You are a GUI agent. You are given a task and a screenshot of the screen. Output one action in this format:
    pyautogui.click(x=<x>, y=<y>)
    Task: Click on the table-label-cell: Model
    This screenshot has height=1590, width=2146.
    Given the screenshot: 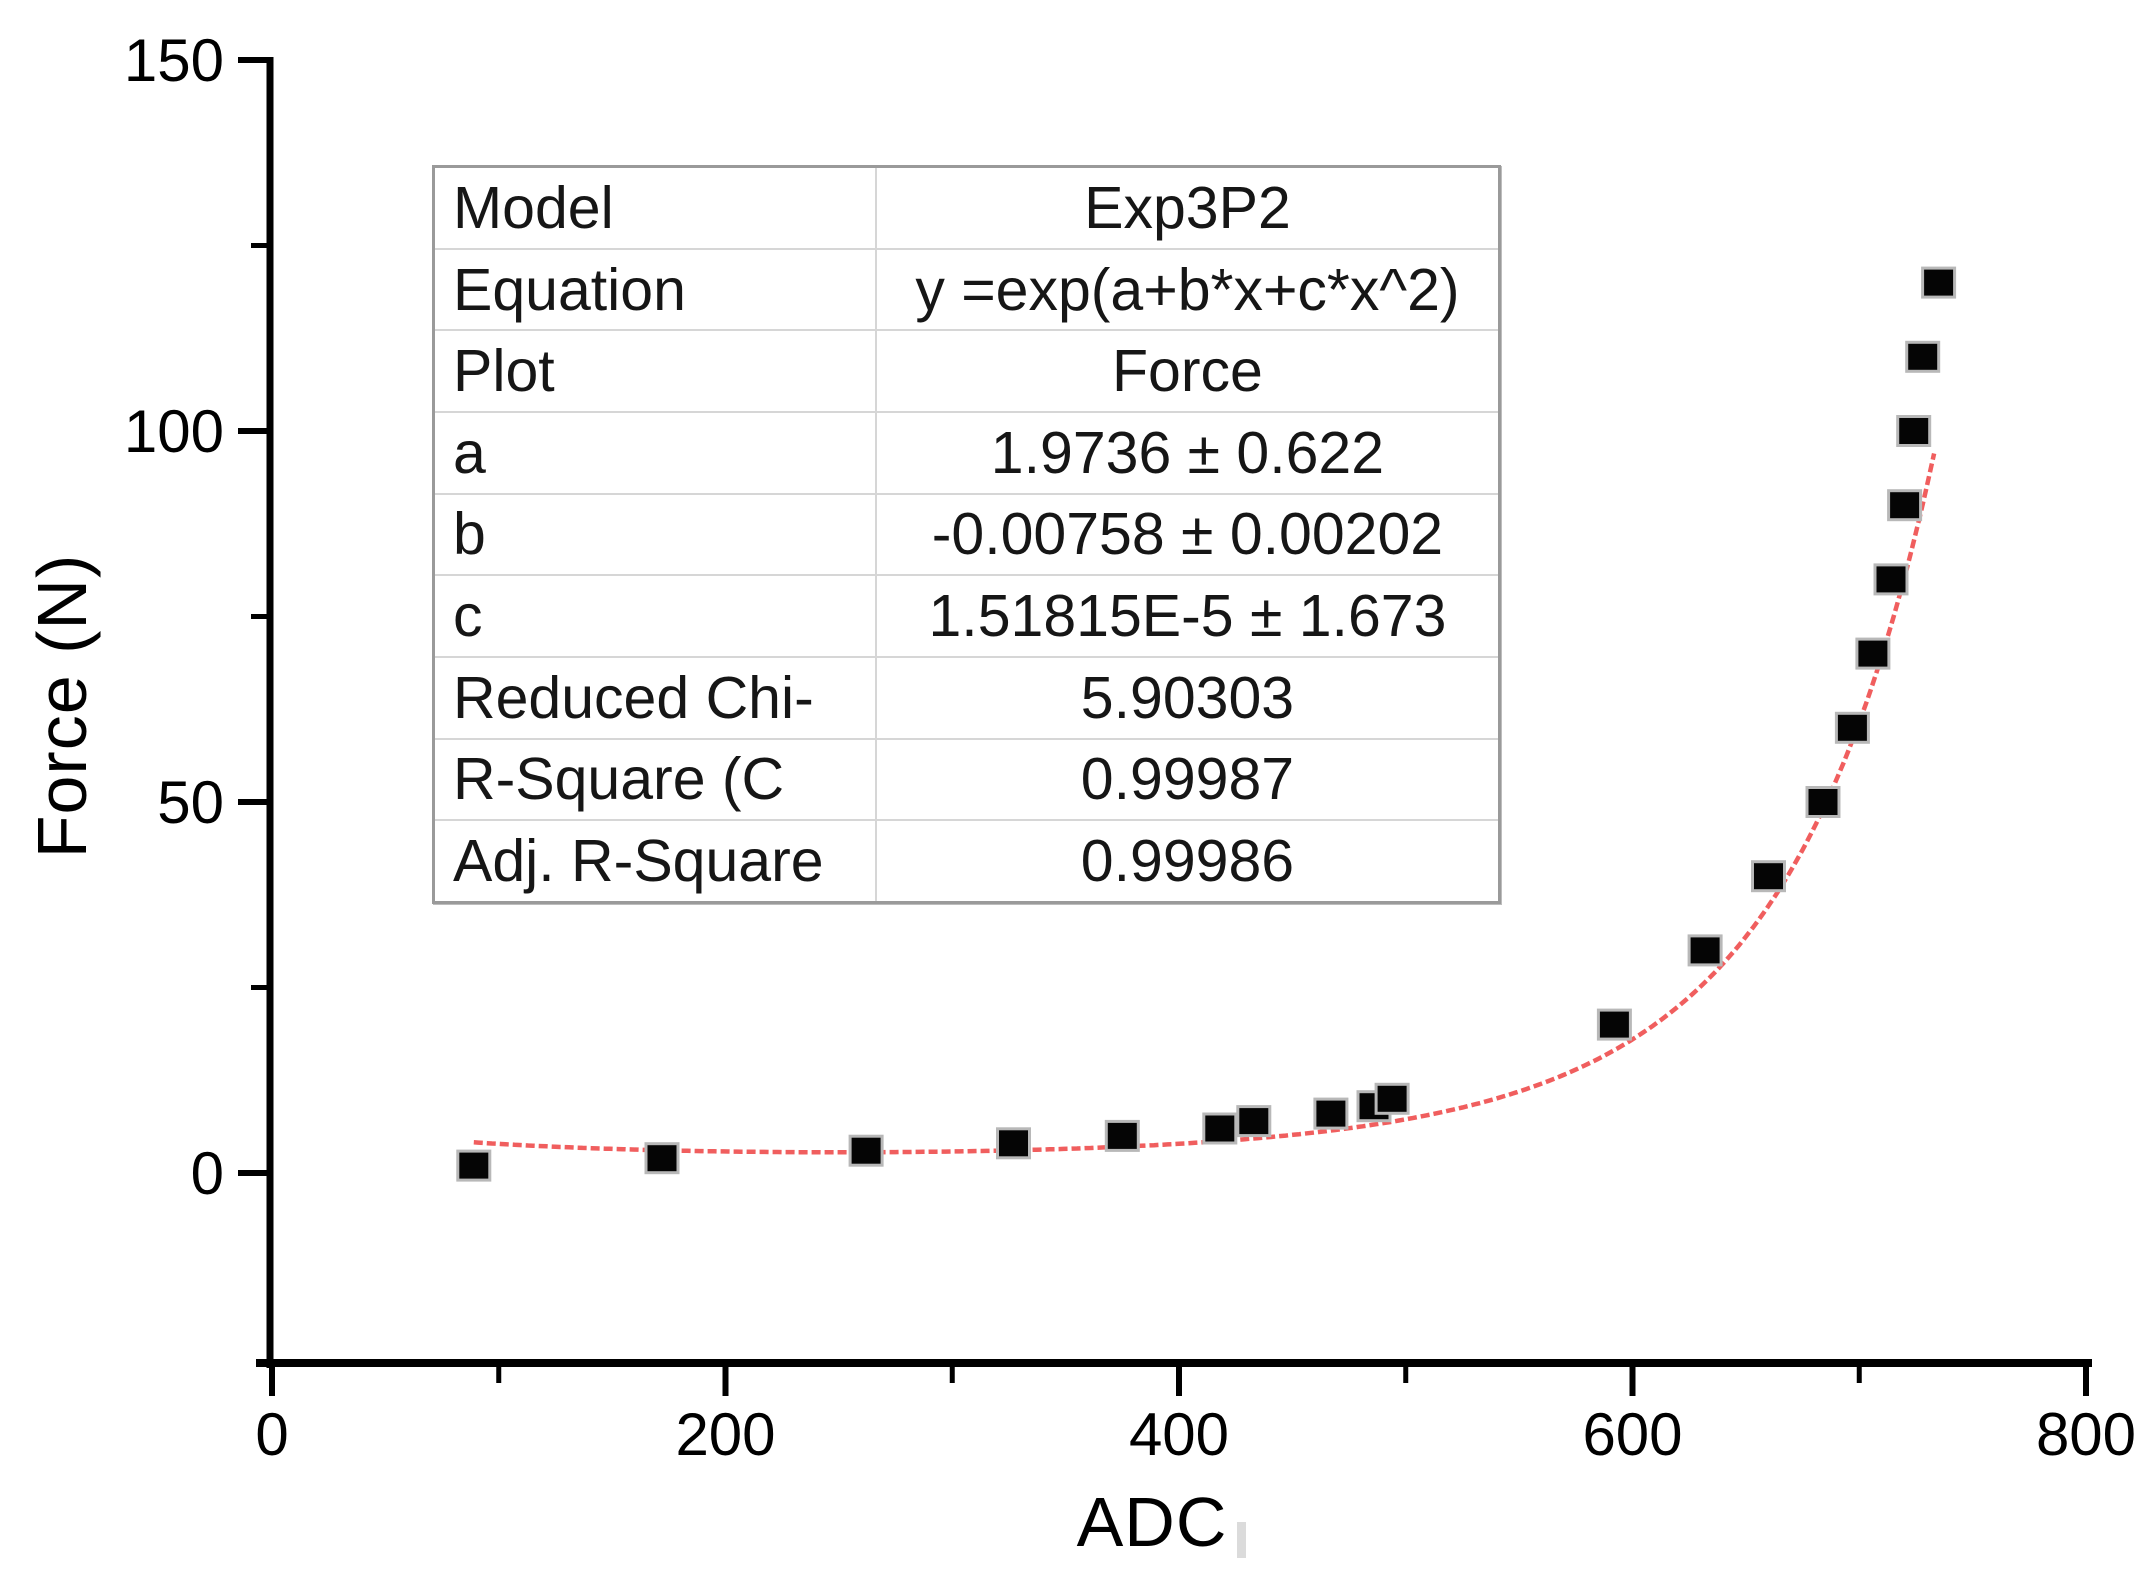 What is the action you would take?
    pyautogui.click(x=654, y=207)
    